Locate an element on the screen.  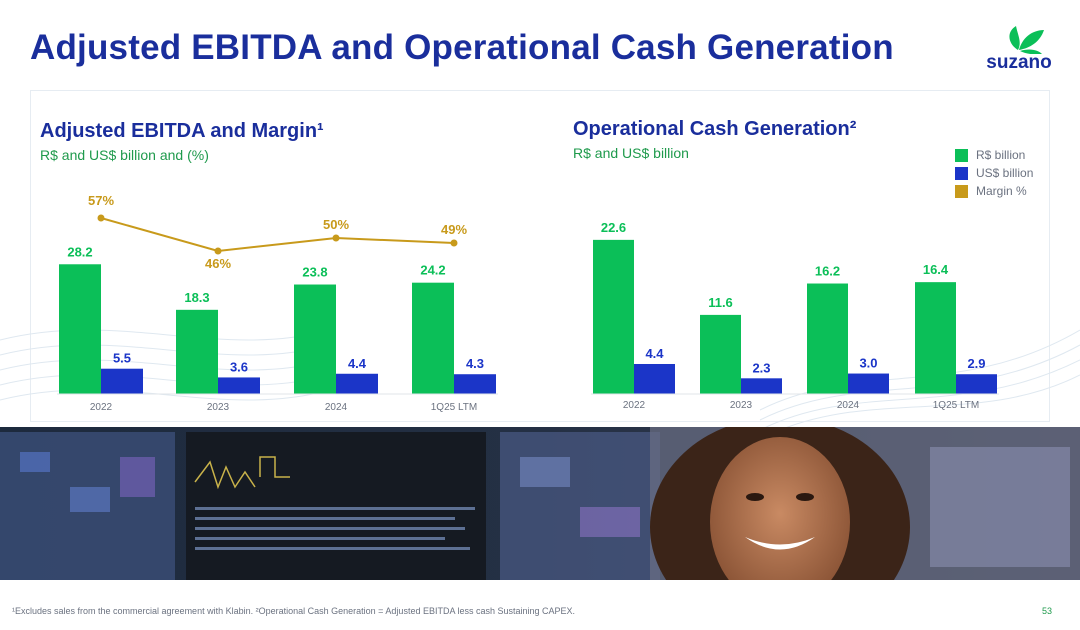
chart2-label-rs-2: 16.2 is located at coordinates (827, 271).